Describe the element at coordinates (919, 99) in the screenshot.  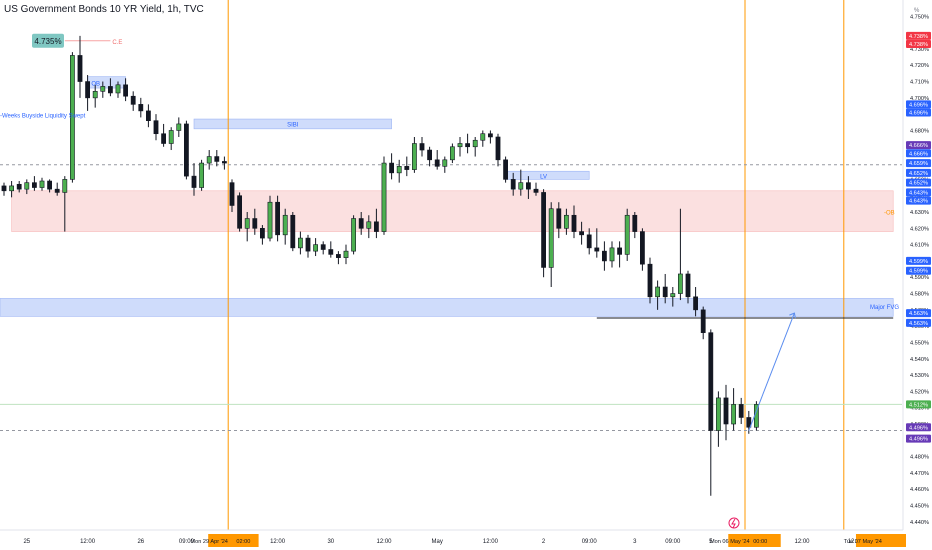
I see `y-tick-label: 4.700%` at that location.